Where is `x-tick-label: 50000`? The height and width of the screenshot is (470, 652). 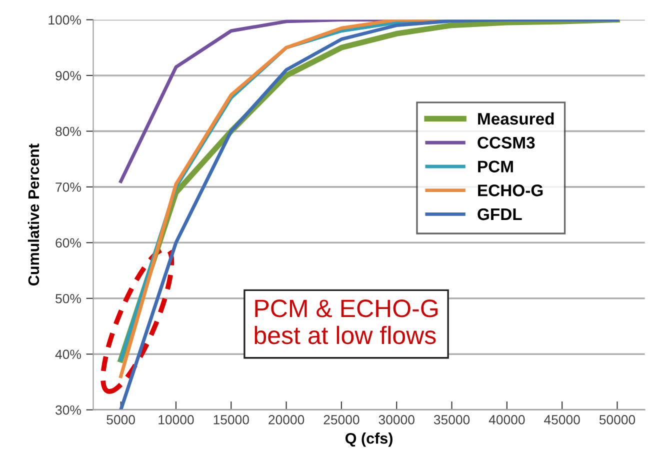 x-tick-label: 50000 is located at coordinates (617, 419).